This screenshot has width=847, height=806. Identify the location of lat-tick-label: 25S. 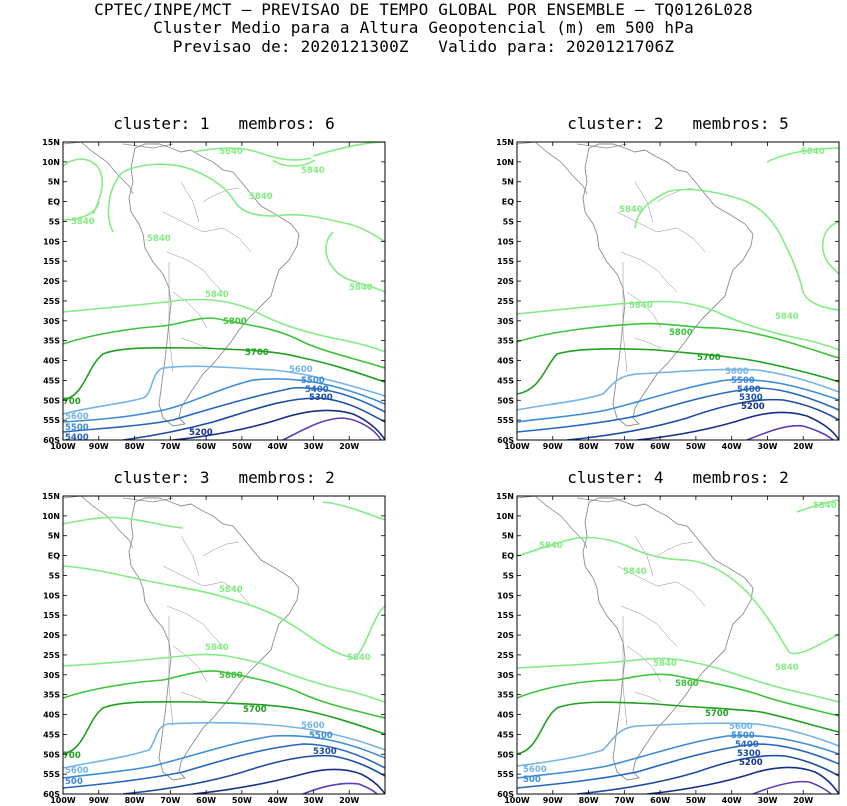
(51, 655).